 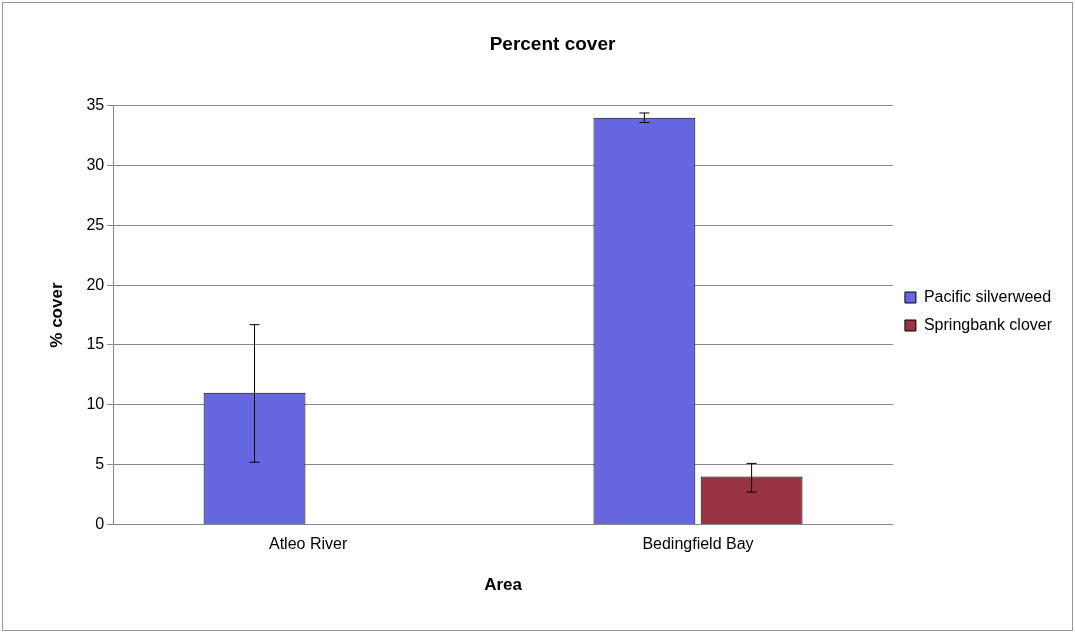 What do you see at coordinates (987, 296) in the screenshot?
I see `legend-label: Pacific silverweed` at bounding box center [987, 296].